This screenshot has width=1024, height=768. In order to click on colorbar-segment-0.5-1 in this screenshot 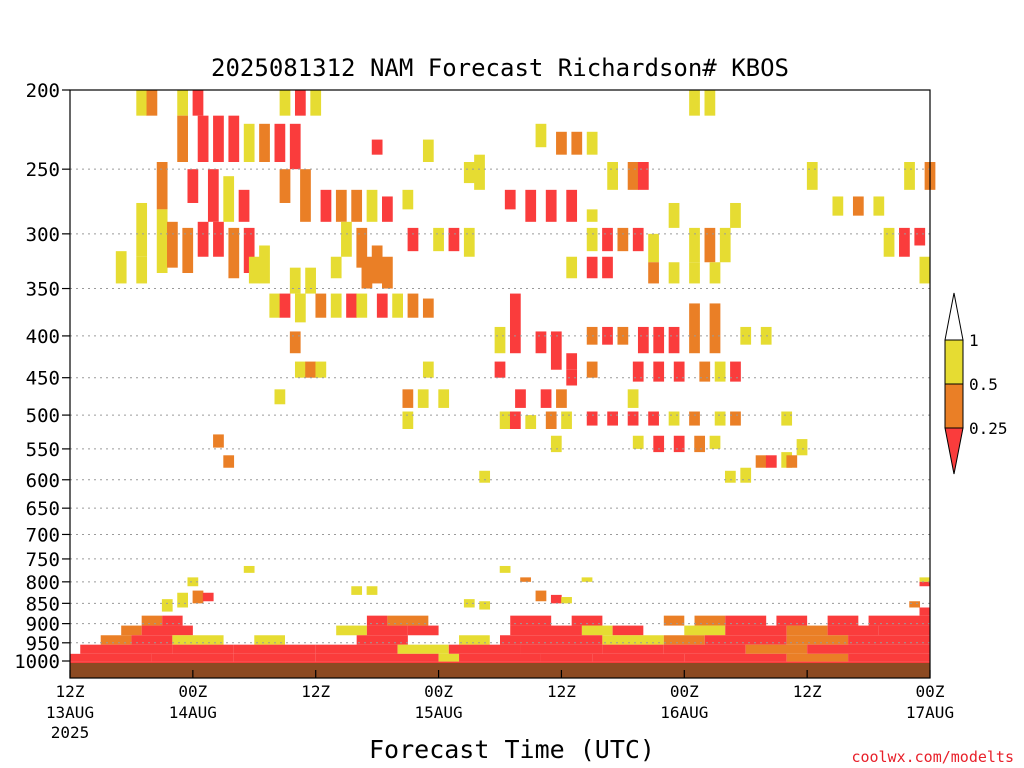, I will do `click(954, 362)`.